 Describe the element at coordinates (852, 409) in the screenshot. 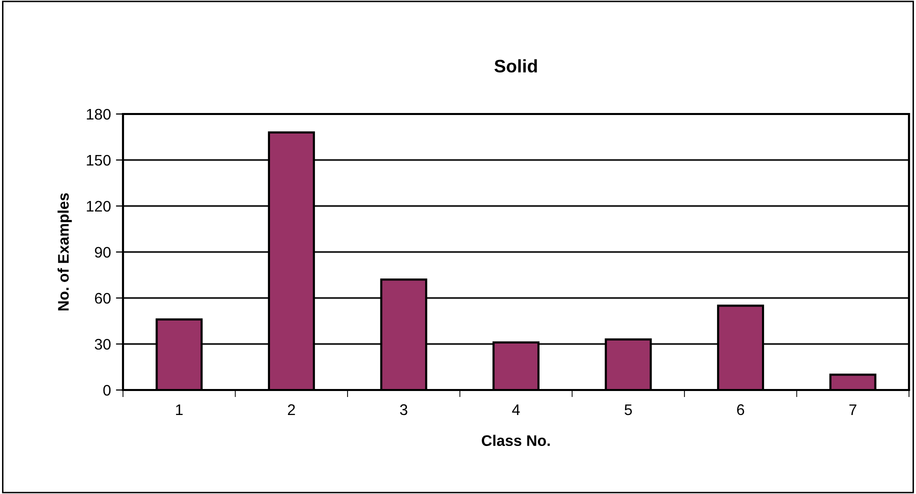

I see `x-tick-label: 7` at that location.